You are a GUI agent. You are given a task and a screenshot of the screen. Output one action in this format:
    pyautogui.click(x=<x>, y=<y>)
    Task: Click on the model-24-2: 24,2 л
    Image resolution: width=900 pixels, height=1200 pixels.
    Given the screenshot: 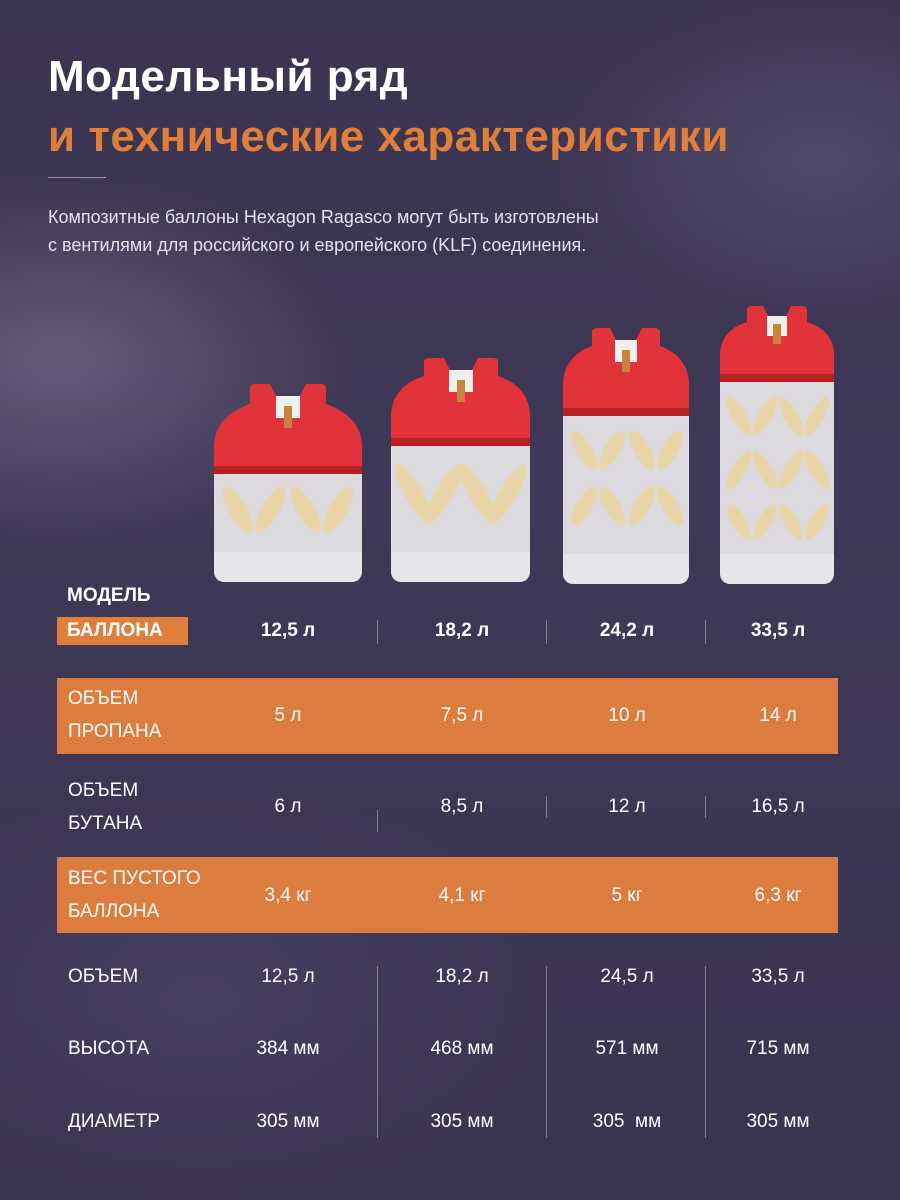 What is the action you would take?
    pyautogui.click(x=627, y=630)
    